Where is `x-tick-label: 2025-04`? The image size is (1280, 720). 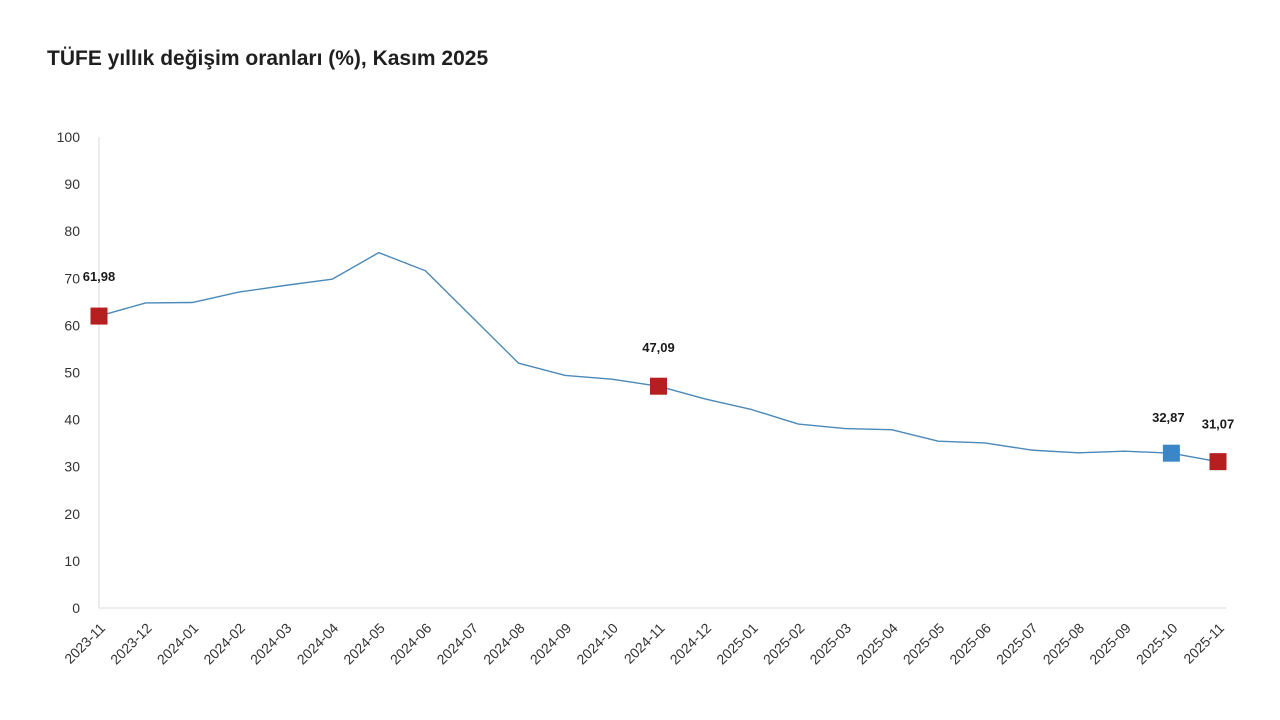 x-tick-label: 2025-04 is located at coordinates (877, 644).